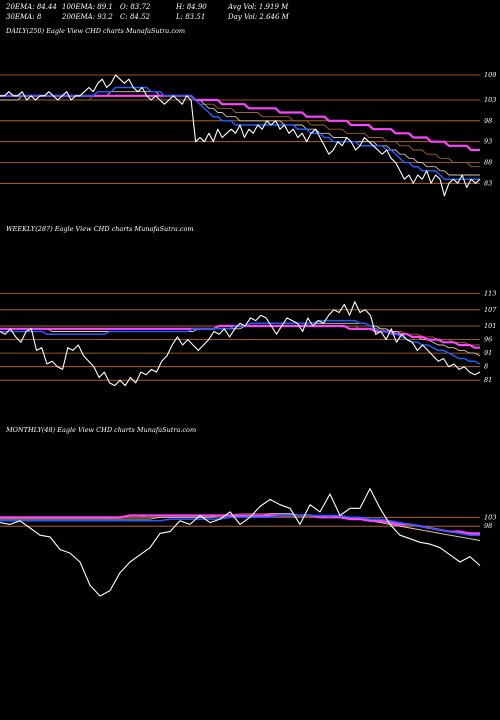 The height and width of the screenshot is (720, 500). I want to click on daily-level-label: 109, so click(490, 75).